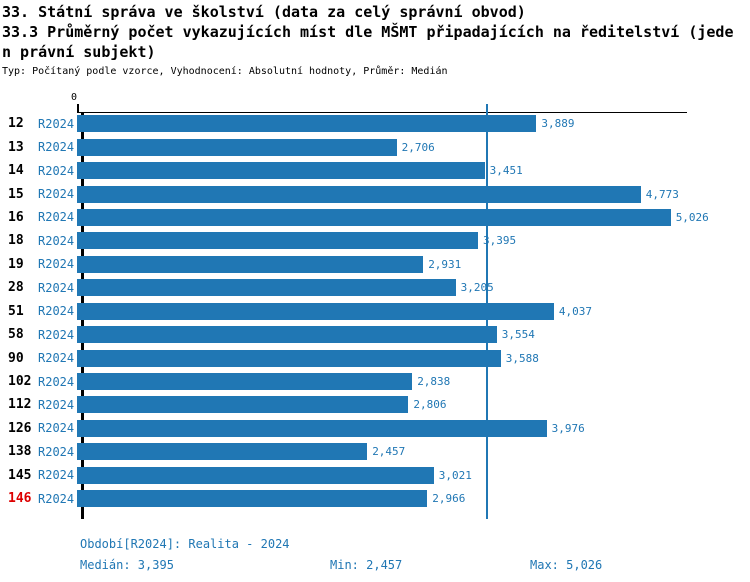 The width and height of the screenshot is (750, 582). I want to click on bar-row: 18 R2024 3,395, so click(375, 240).